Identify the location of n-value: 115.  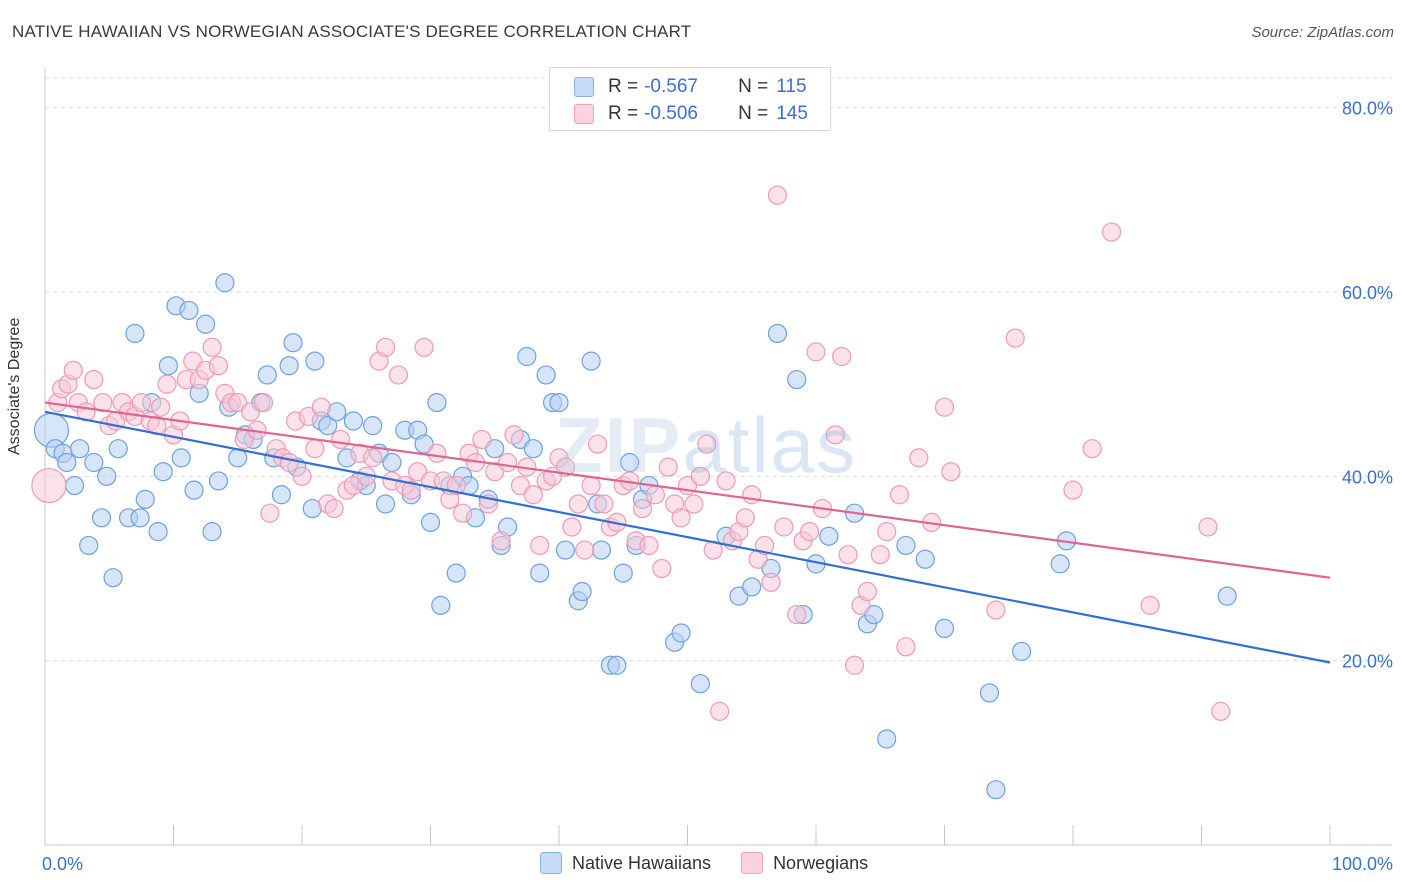
(791, 86).